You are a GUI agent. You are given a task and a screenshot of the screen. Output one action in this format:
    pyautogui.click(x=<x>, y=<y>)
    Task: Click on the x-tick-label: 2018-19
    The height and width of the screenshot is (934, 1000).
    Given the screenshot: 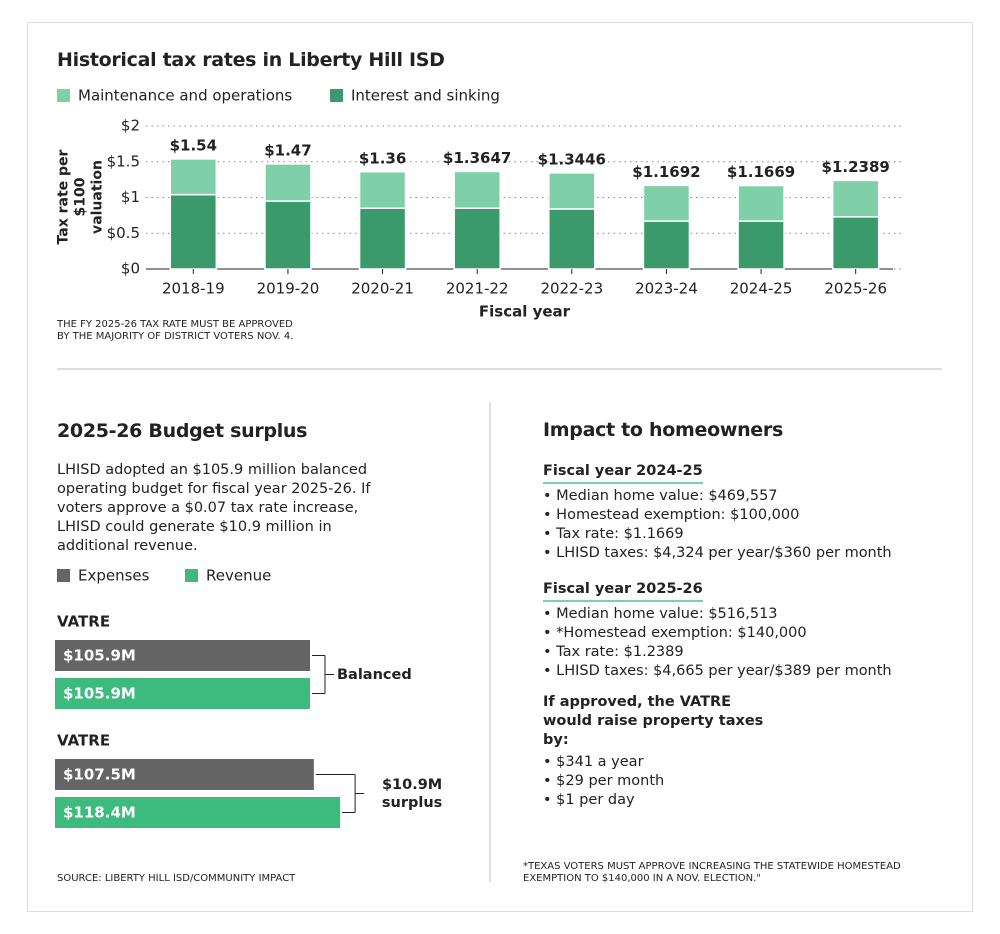 What is the action you would take?
    pyautogui.click(x=193, y=289)
    